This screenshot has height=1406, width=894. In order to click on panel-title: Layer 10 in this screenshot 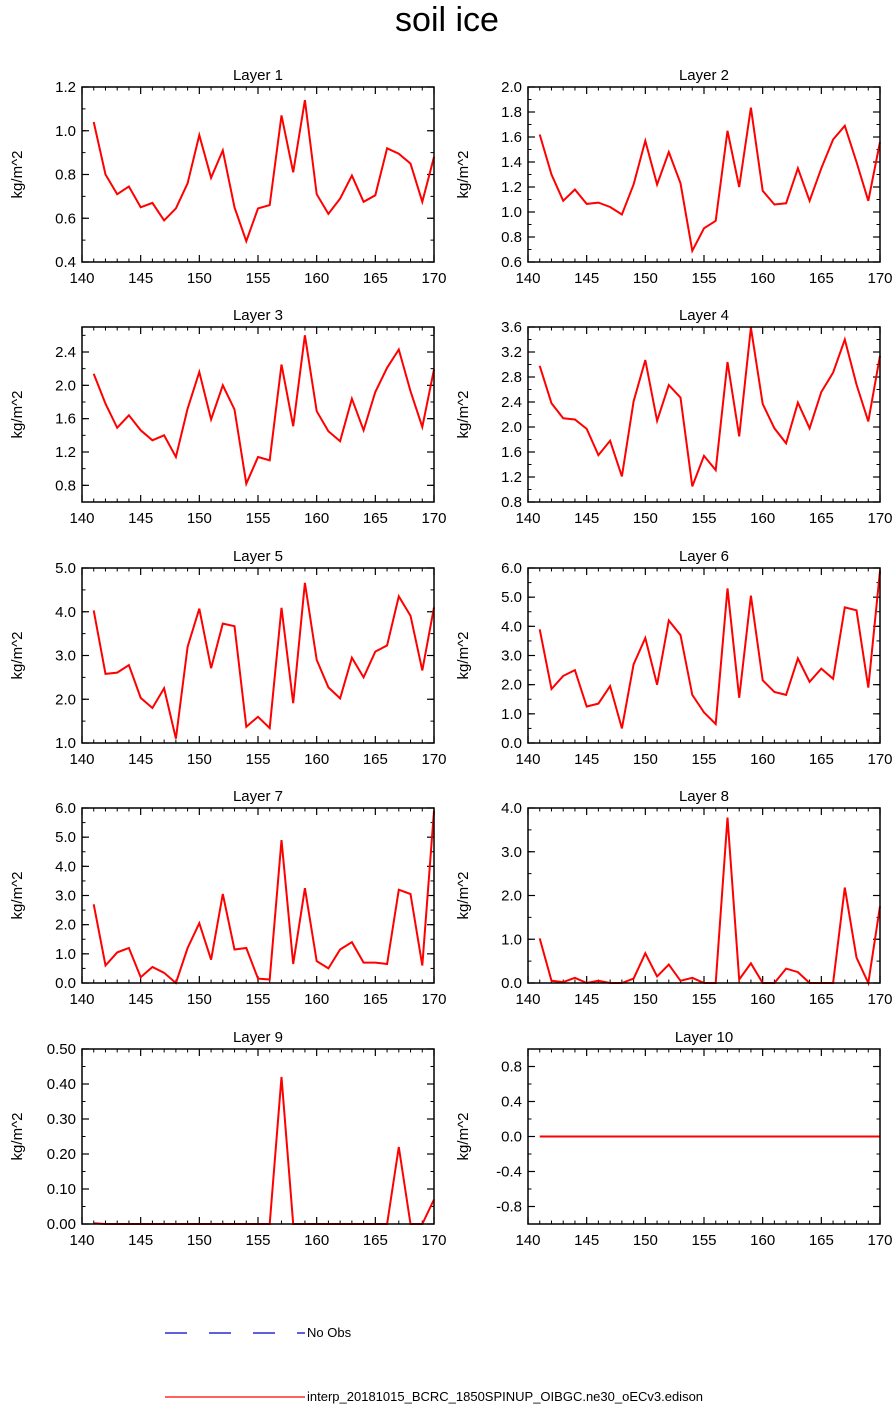, I will do `click(704, 1037)`.